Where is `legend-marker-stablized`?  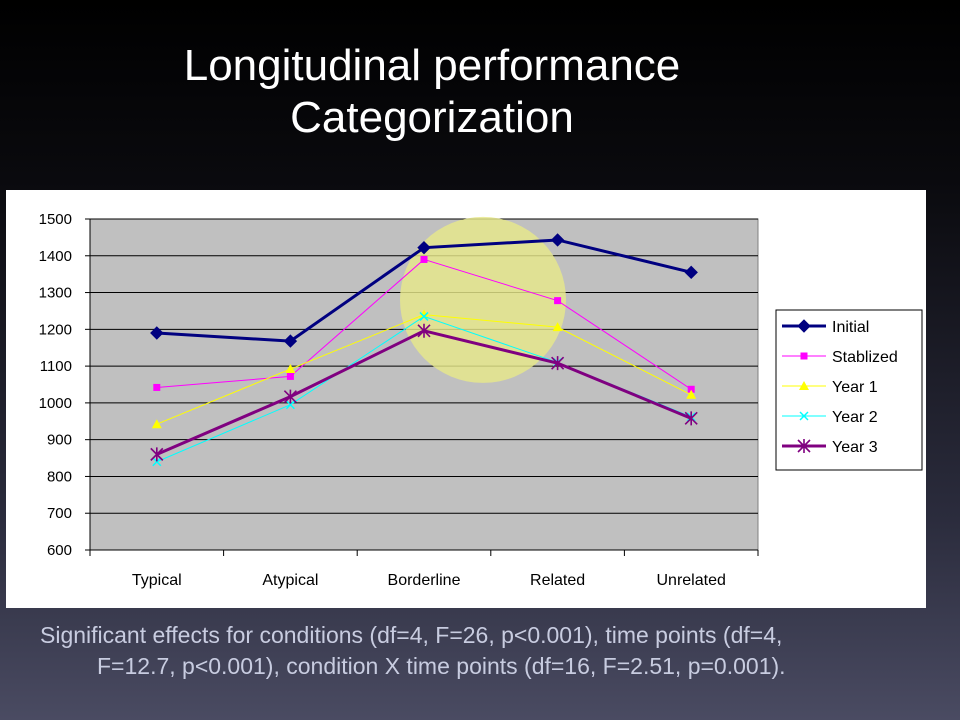 legend-marker-stablized is located at coordinates (804, 356).